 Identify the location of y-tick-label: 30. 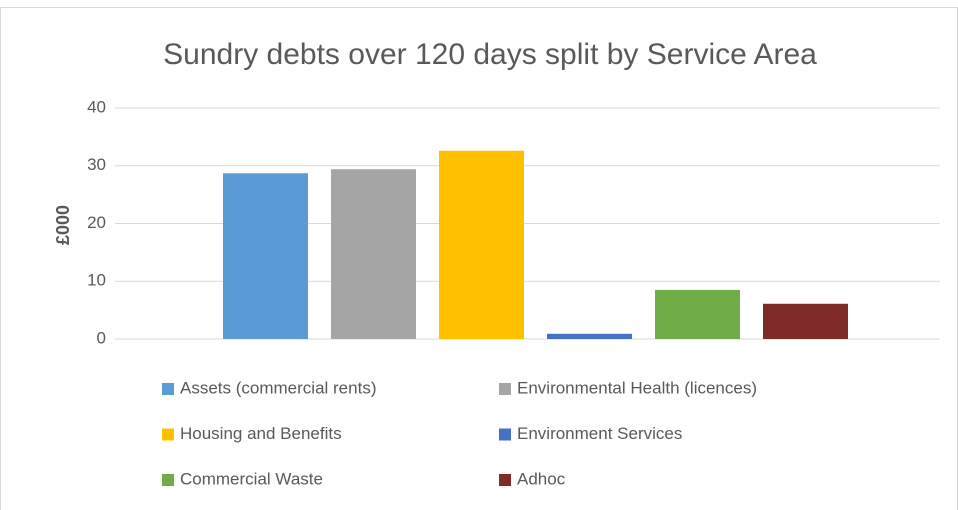
(96, 164).